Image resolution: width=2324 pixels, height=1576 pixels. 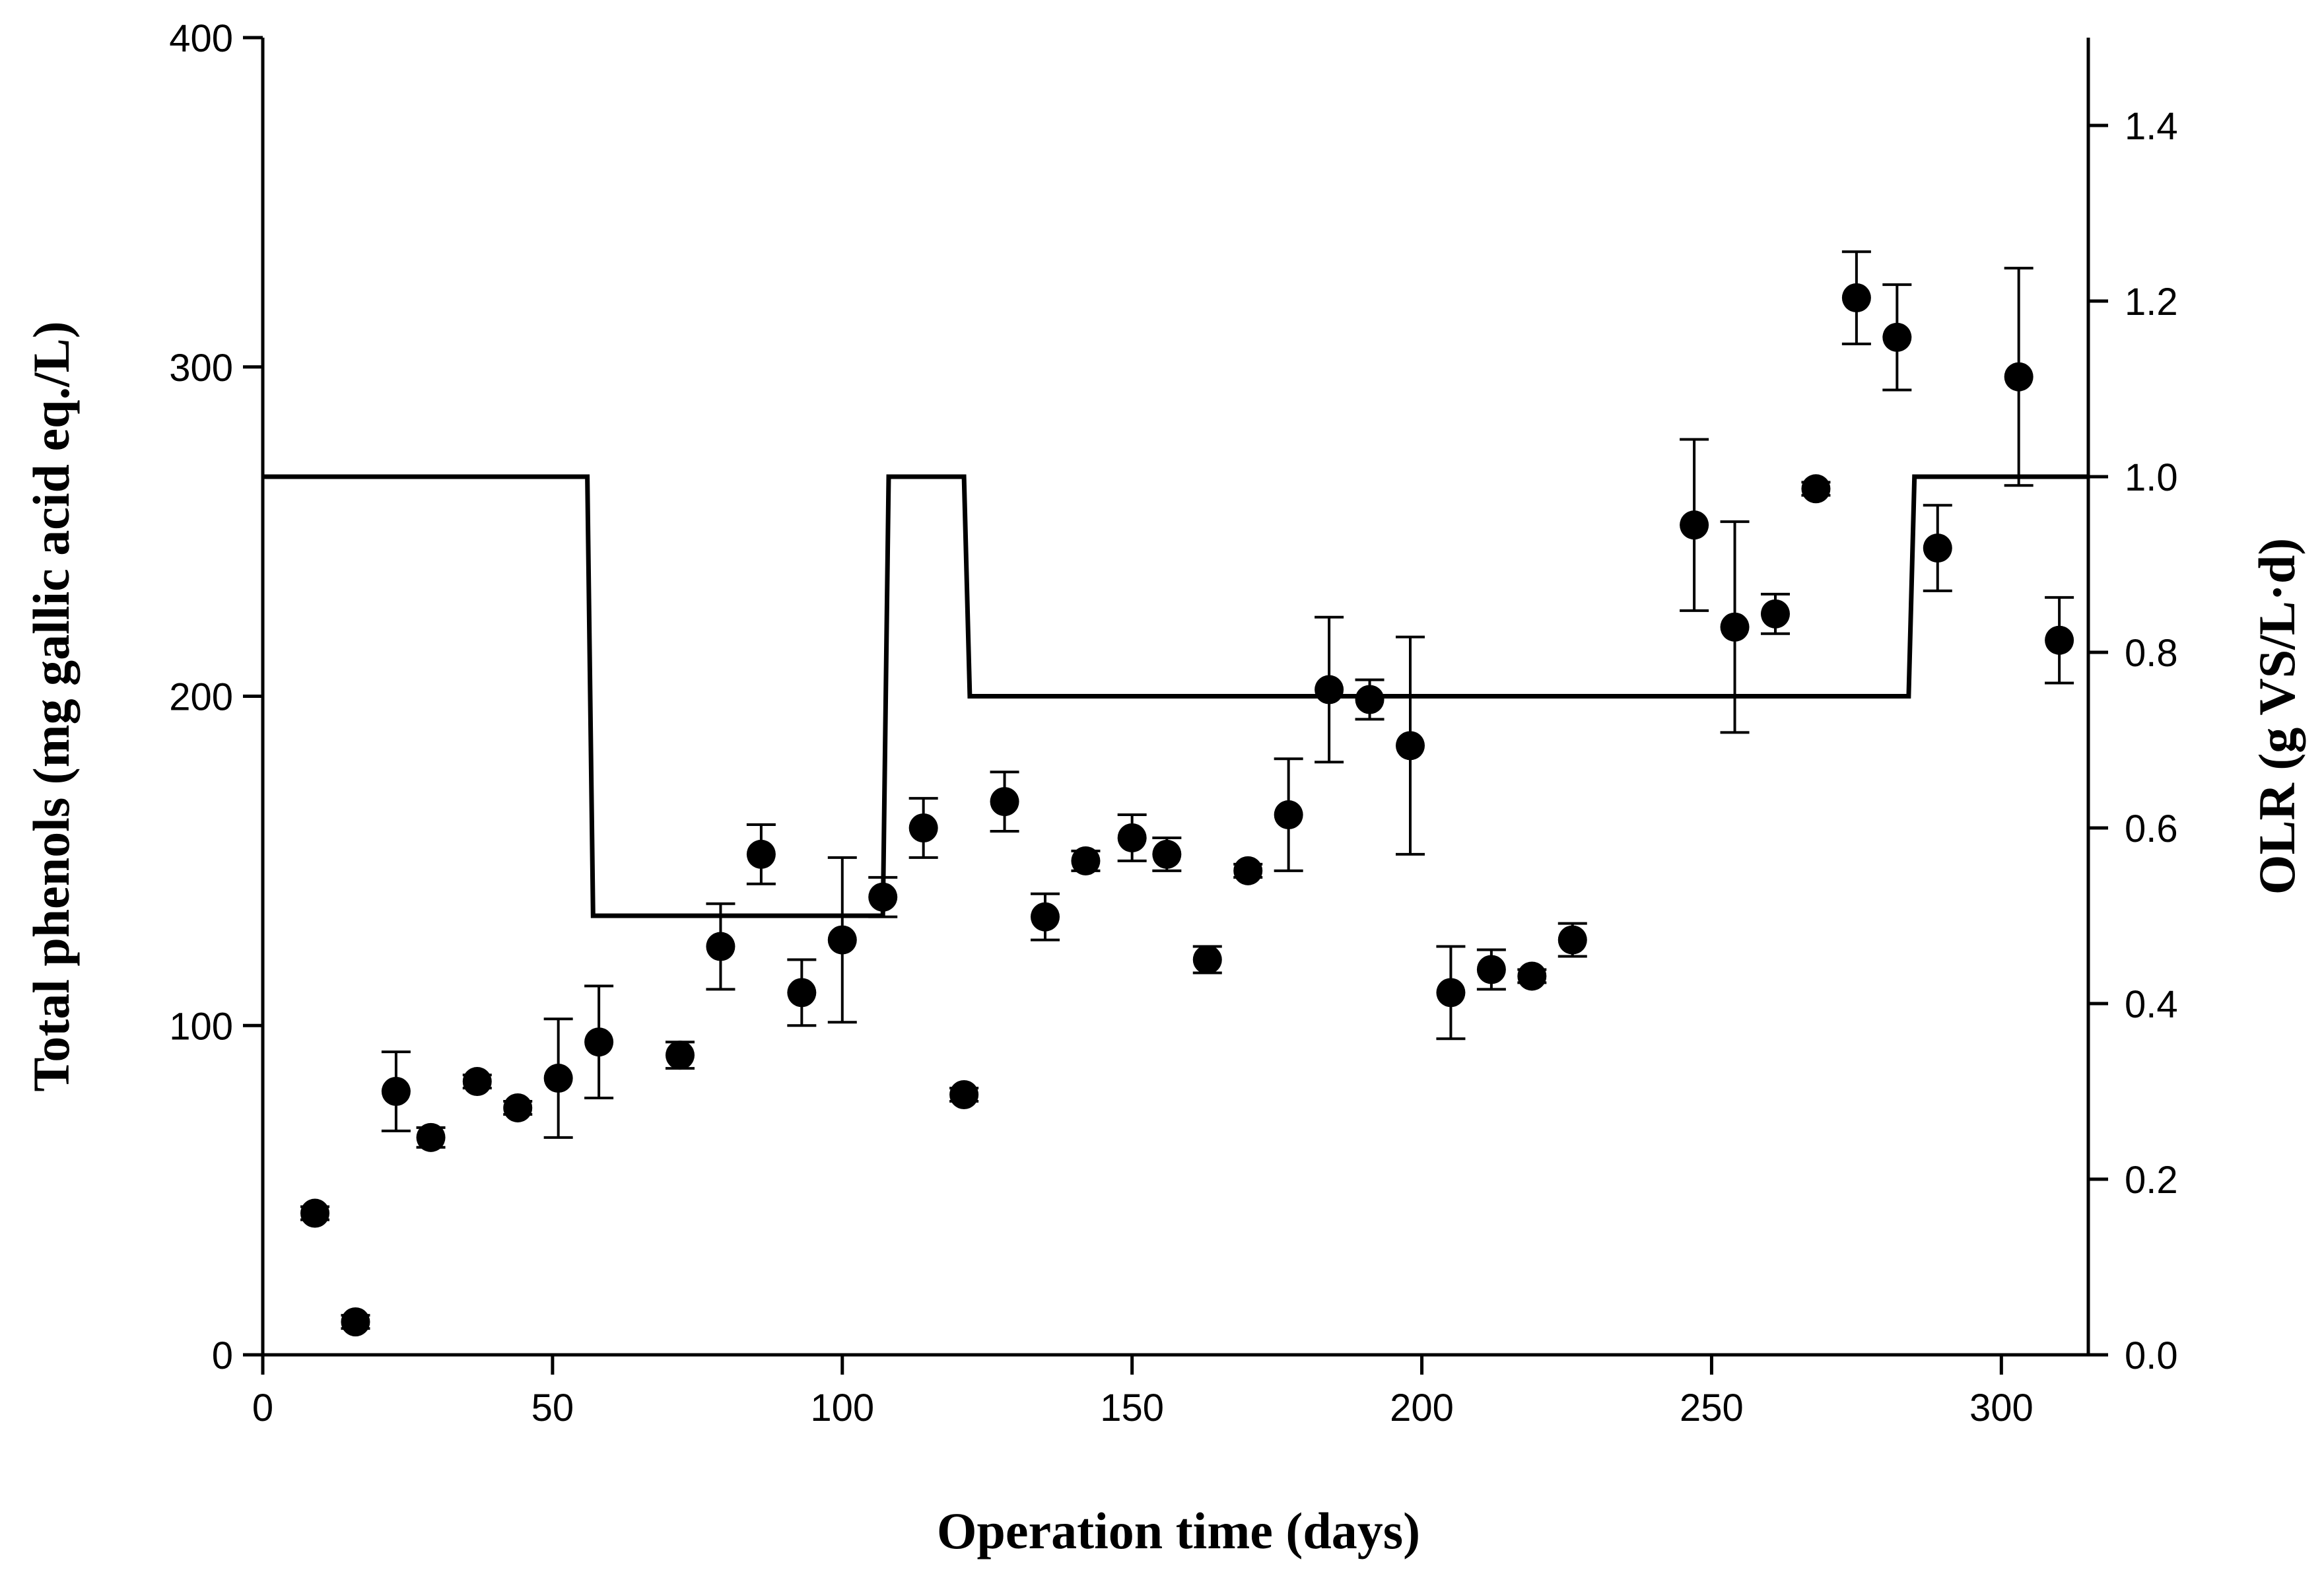 I want to click on x-tick-label: 100, so click(x=842, y=1408).